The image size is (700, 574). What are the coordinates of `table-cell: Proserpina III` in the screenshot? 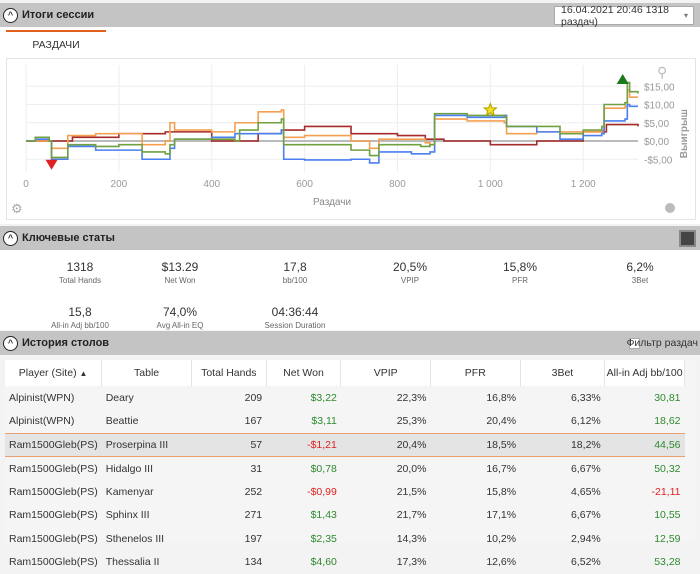 It's located at (147, 445).